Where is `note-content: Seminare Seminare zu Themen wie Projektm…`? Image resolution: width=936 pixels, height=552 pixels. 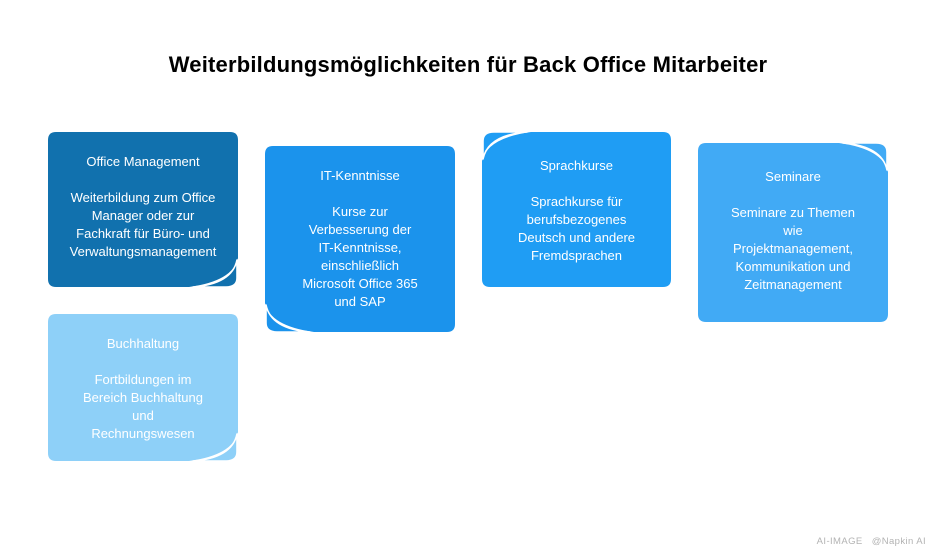
note-content: Seminare Seminare zu Themen wie Projektm… is located at coordinates (793, 232).